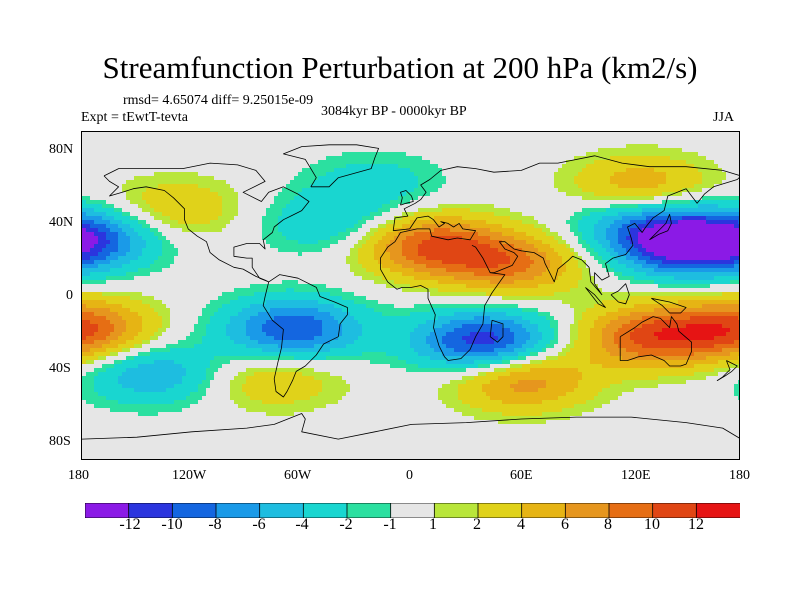 The image size is (800, 600). What do you see at coordinates (652, 524) in the screenshot?
I see `colorbar-label: 10` at bounding box center [652, 524].